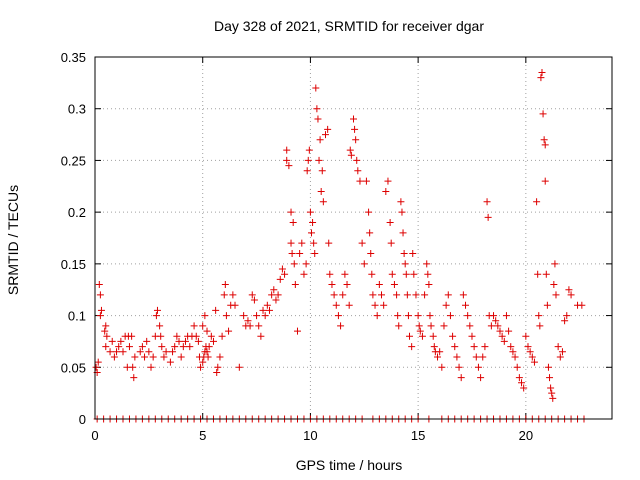  Describe the element at coordinates (526, 435) in the screenshot. I see `x-tick-label: 20` at that location.